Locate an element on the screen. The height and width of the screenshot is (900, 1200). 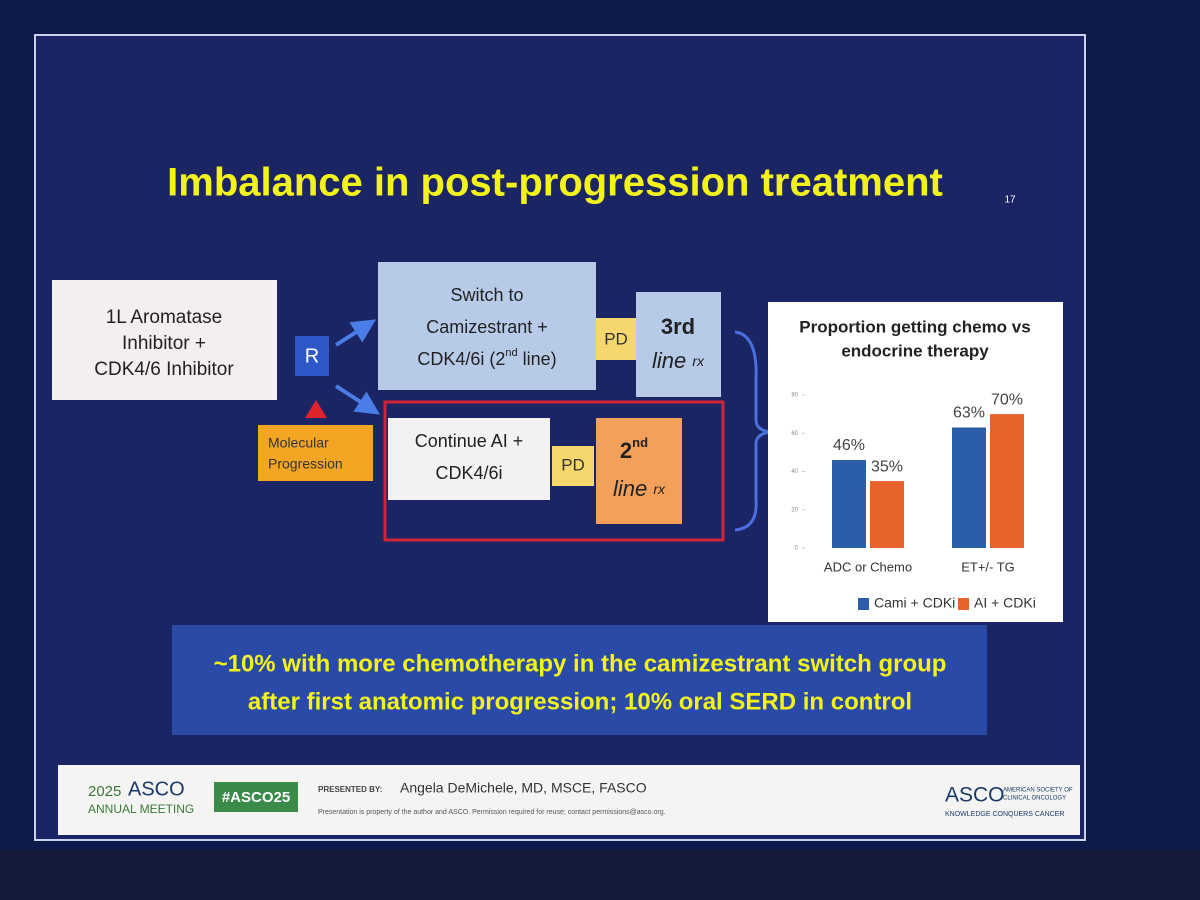
node-label: CDK4/6i (2nd line) is located at coordinates (486, 358).